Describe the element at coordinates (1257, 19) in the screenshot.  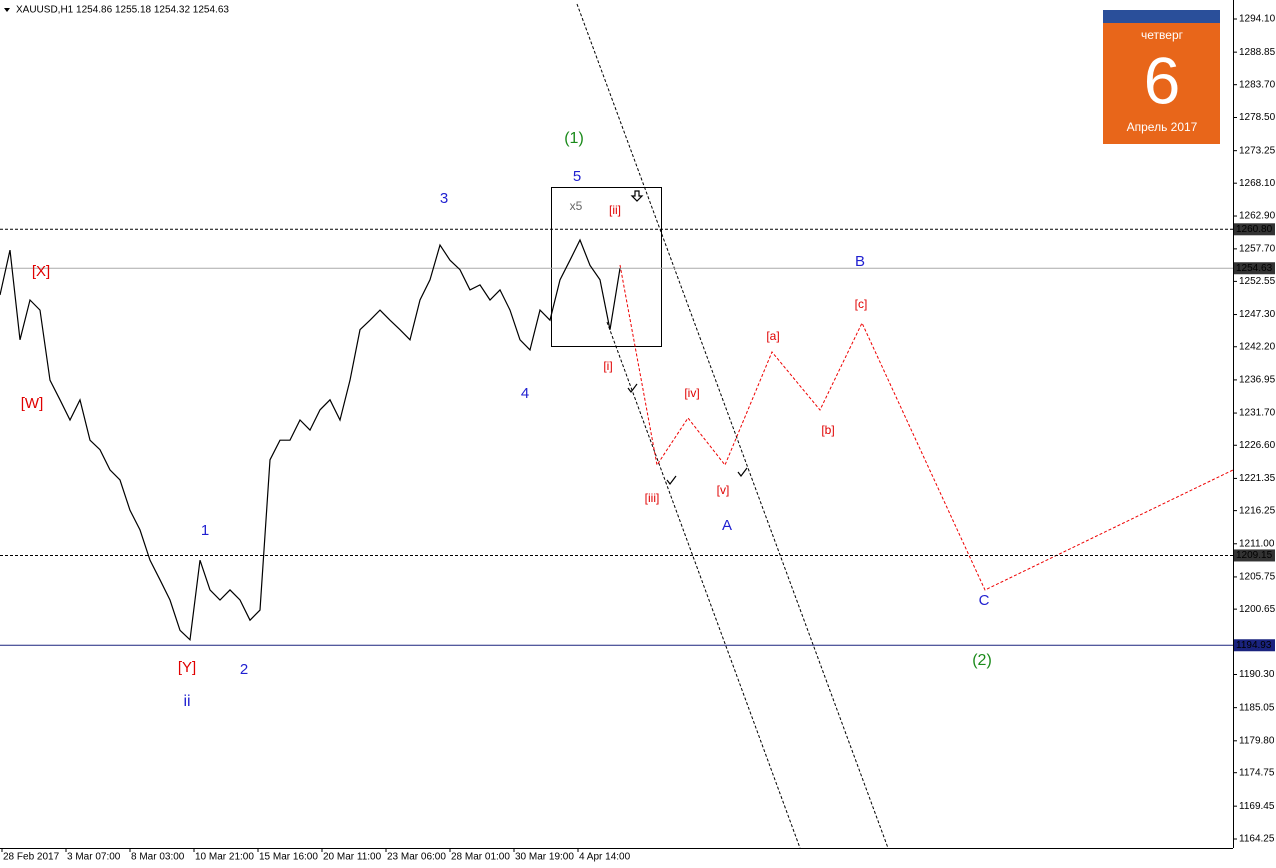
I see `y-tick-label: 1294.10` at that location.